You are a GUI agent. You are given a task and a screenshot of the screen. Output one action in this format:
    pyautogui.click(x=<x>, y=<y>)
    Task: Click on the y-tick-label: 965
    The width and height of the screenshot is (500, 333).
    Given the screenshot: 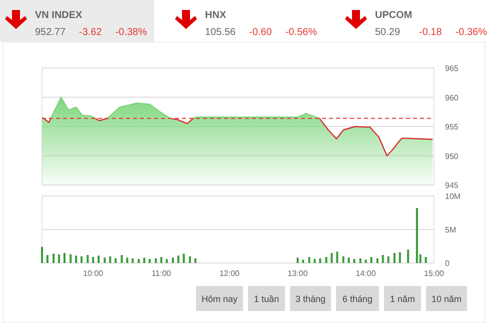 What is the action you would take?
    pyautogui.click(x=452, y=68)
    